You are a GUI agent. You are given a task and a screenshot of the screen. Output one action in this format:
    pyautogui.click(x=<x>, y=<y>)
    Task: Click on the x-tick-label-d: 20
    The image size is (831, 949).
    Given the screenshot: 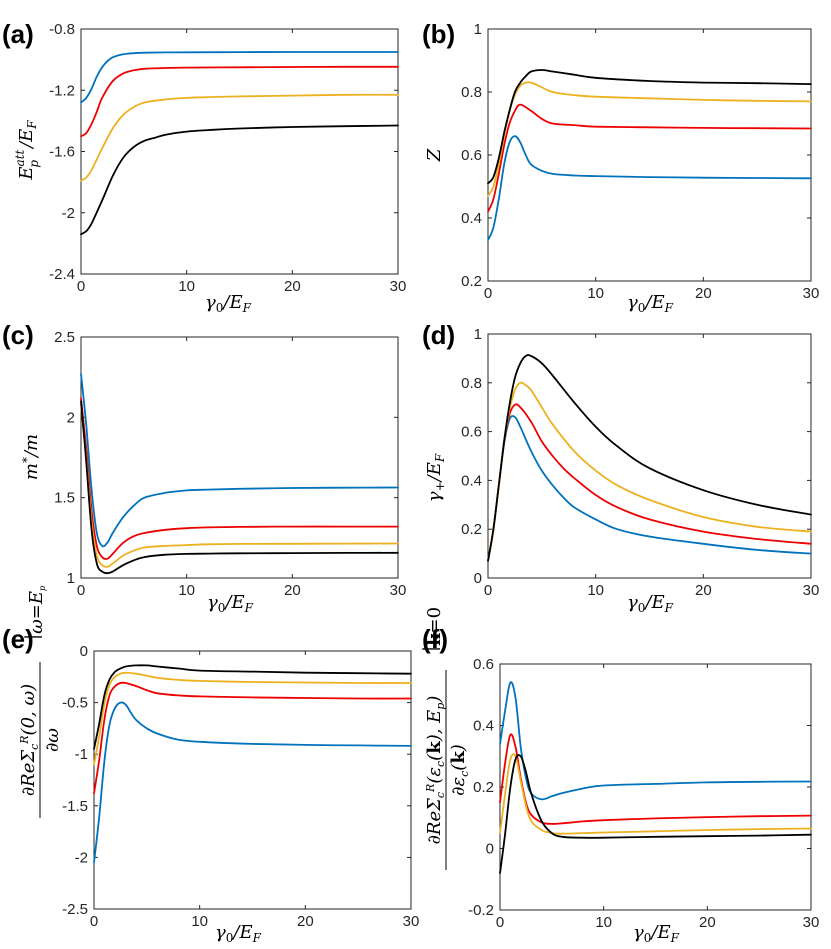 What is the action you would take?
    pyautogui.click(x=703, y=590)
    